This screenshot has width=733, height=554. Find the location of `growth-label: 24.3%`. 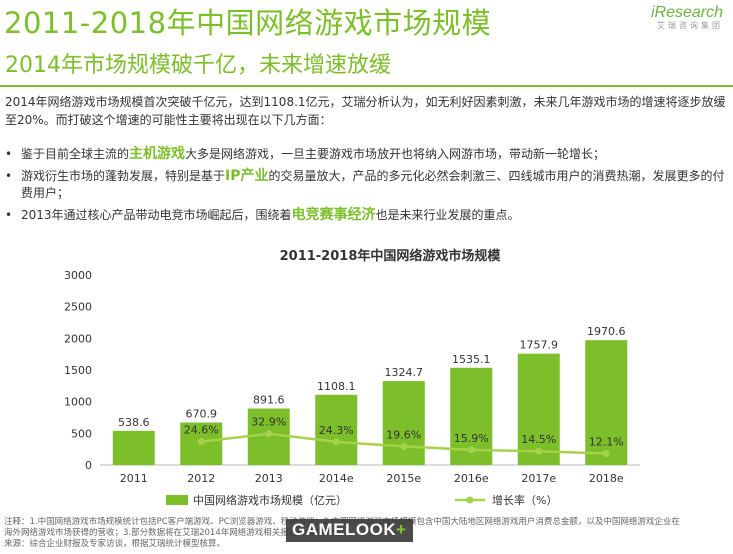

growth-label: 24.3% is located at coordinates (336, 430).